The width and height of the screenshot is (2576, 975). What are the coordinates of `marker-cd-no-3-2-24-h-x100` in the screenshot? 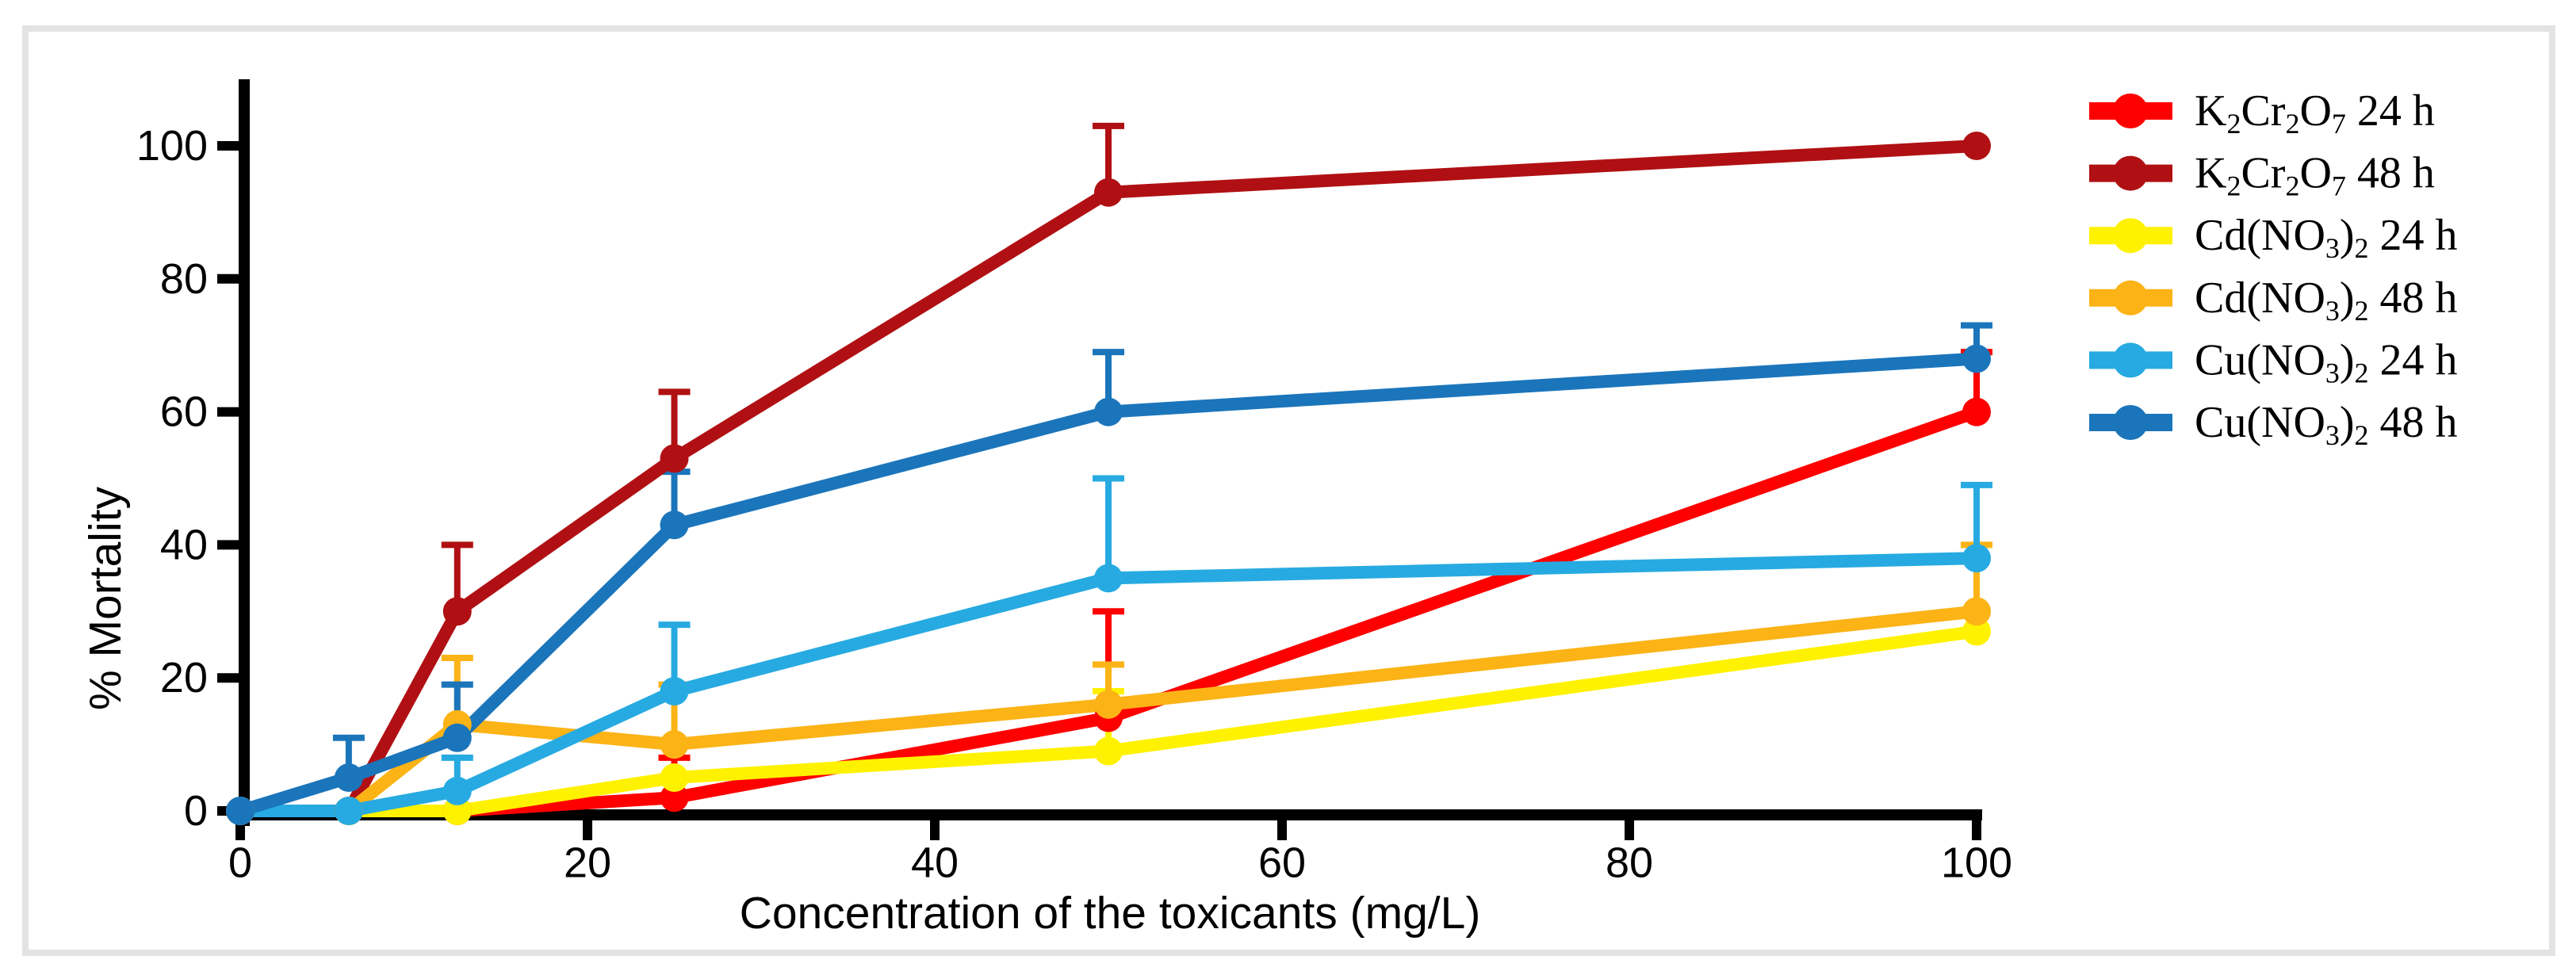 It's located at (1976, 631).